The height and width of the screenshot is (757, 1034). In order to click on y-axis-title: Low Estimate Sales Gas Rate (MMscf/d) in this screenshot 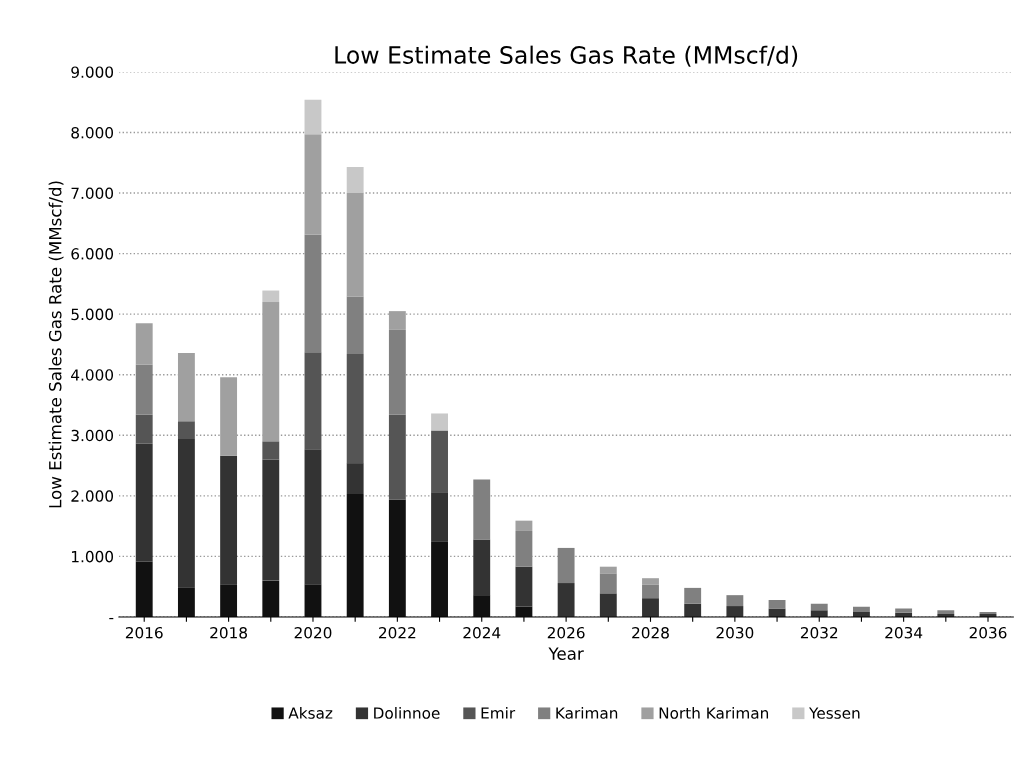, I will do `click(56, 344)`.